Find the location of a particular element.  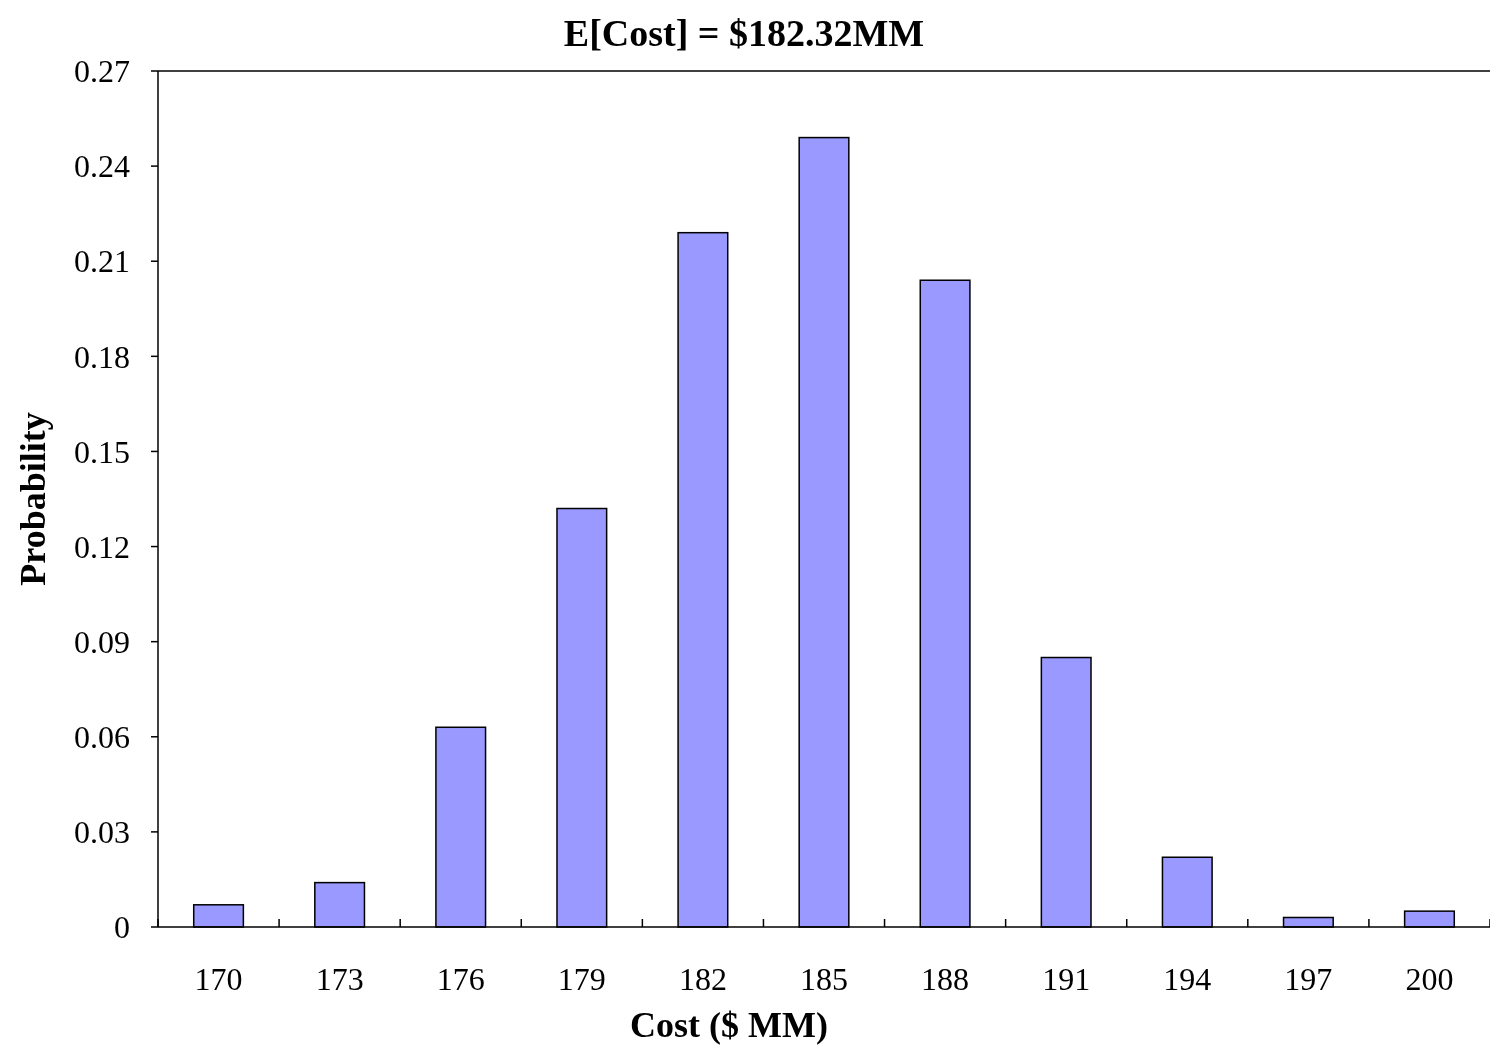

x-tick-label: 197 is located at coordinates (1308, 979).